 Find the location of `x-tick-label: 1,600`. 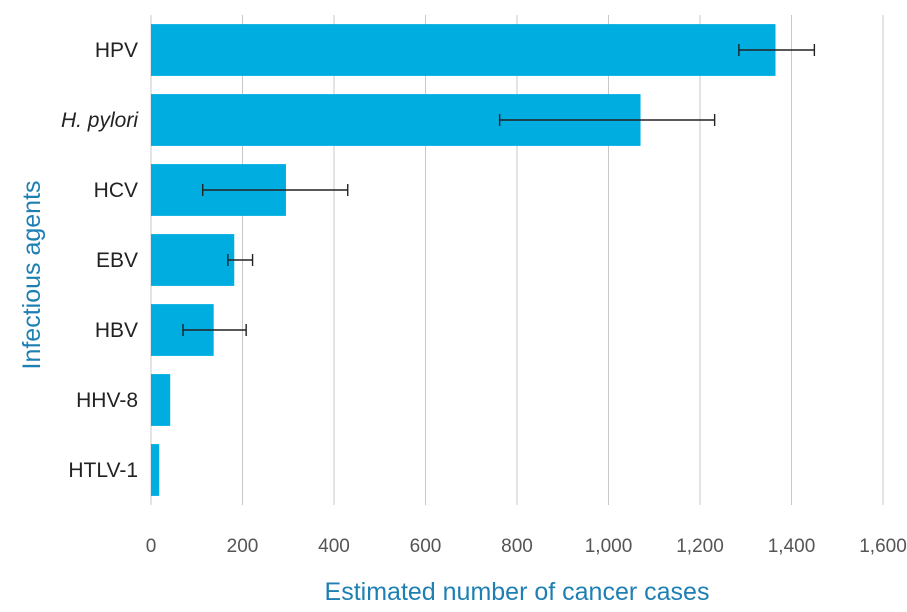

x-tick-label: 1,600 is located at coordinates (883, 546).